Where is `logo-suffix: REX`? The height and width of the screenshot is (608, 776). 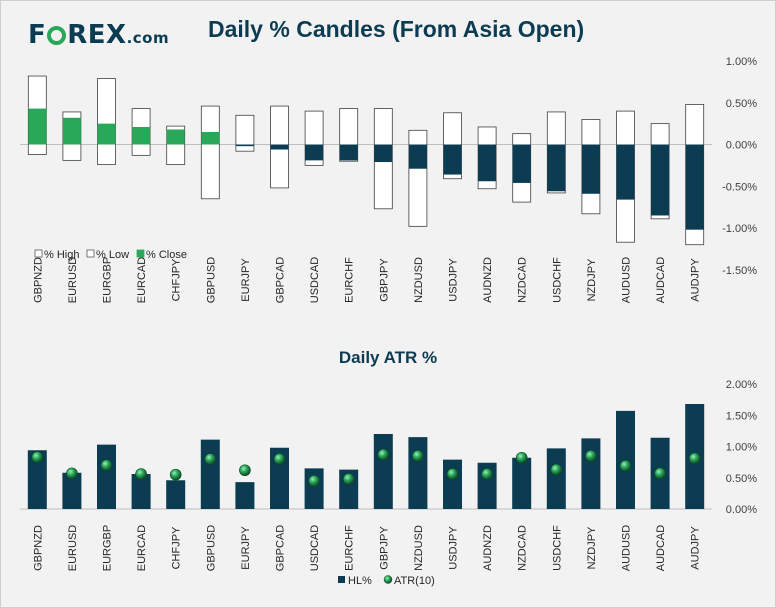 logo-suffix: REX is located at coordinates (97, 35).